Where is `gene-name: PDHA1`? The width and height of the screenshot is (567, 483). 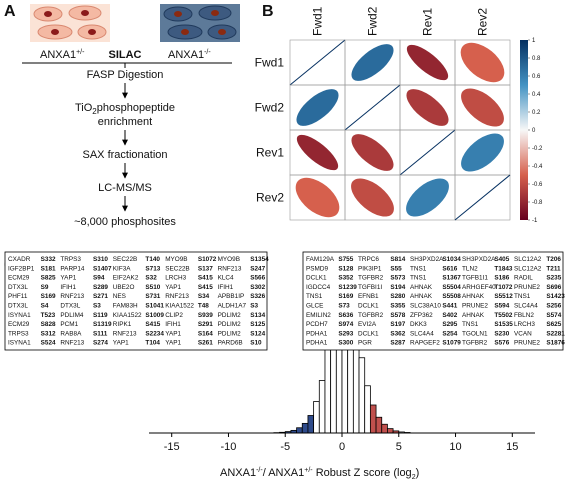
gene-name: PDHA1 is located at coordinates (317, 333).